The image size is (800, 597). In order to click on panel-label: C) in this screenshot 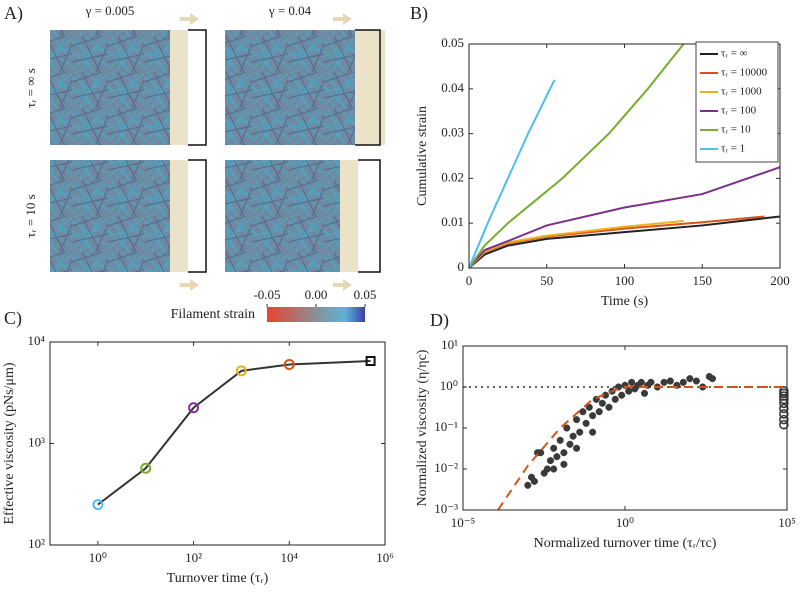, I will do `click(13, 318)`.